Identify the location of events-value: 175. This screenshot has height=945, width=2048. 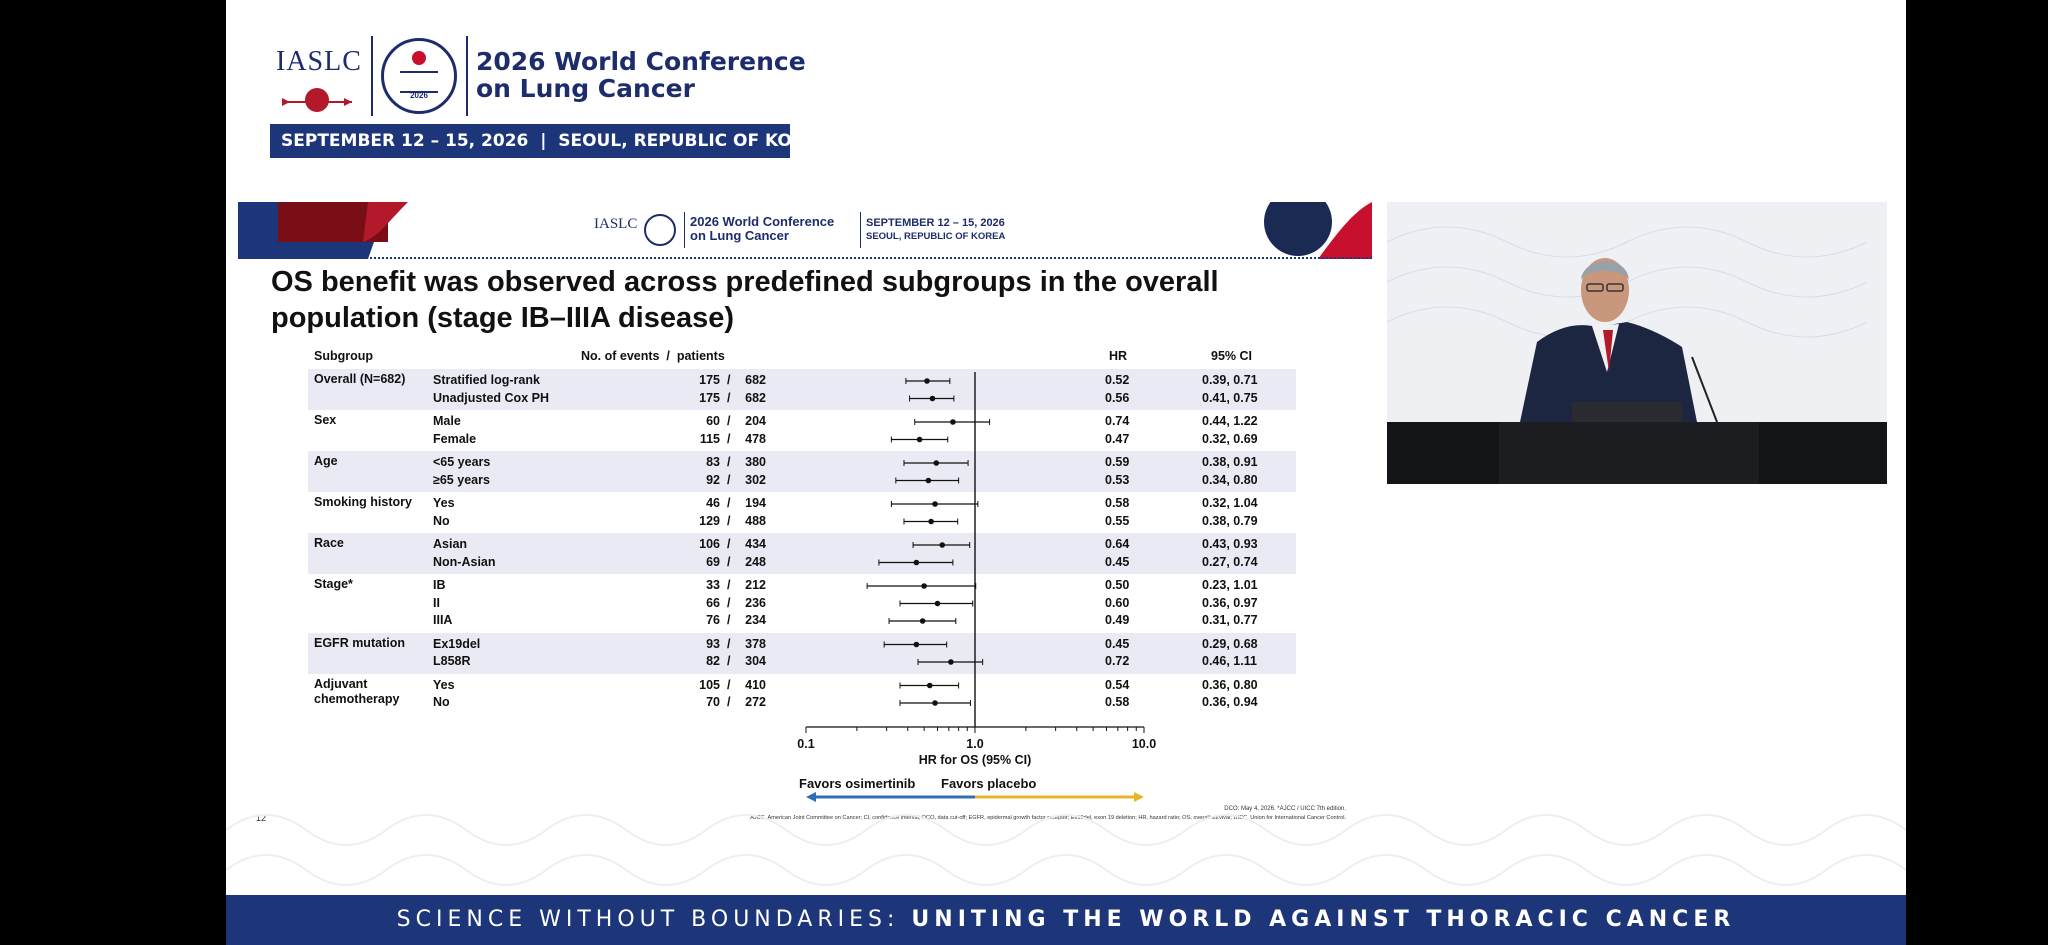
(709, 380).